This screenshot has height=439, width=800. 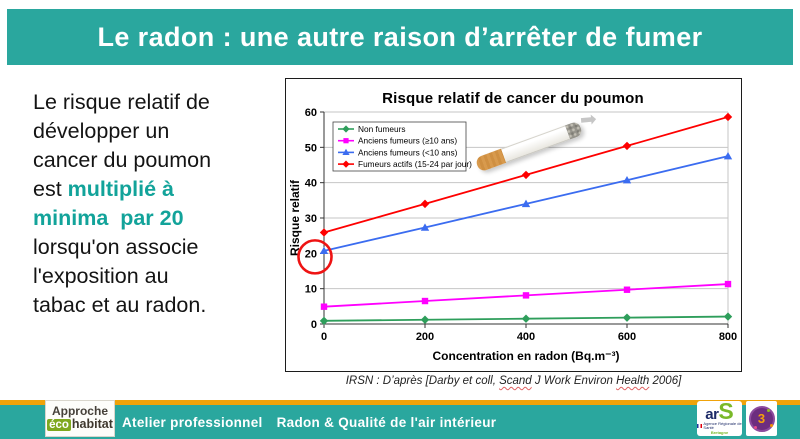 What do you see at coordinates (712, 415) in the screenshot?
I see `ars-logo-ar: ar` at bounding box center [712, 415].